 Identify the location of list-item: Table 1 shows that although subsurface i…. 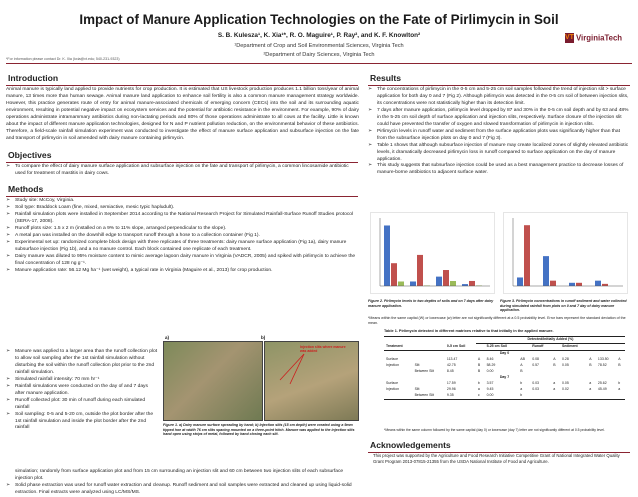
(499, 153).